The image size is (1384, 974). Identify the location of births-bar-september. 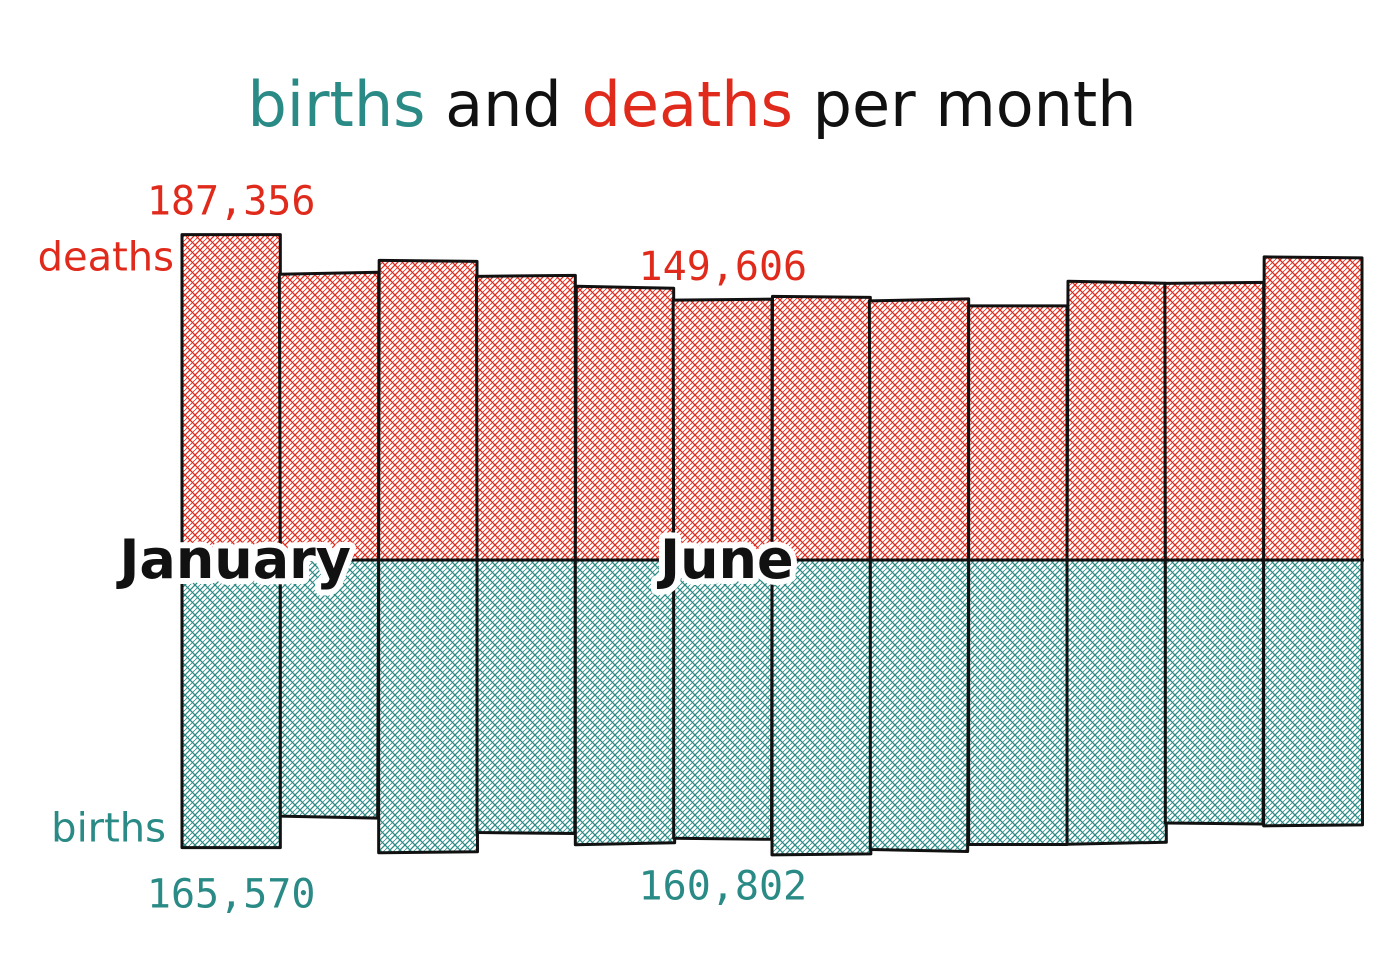
(1018, 702).